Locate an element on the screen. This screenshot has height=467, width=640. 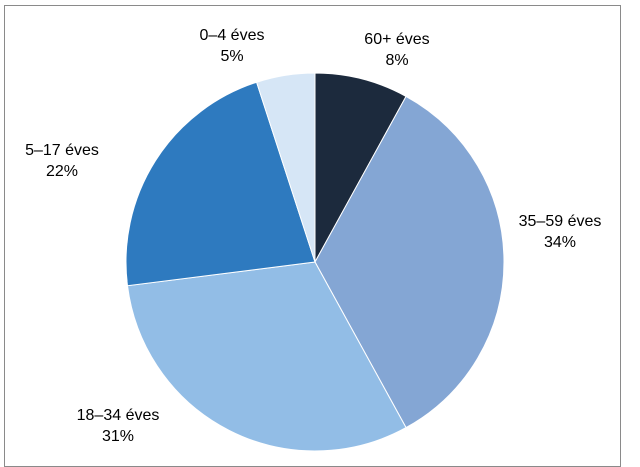
slice-value-label-4: 5% is located at coordinates (231, 56).